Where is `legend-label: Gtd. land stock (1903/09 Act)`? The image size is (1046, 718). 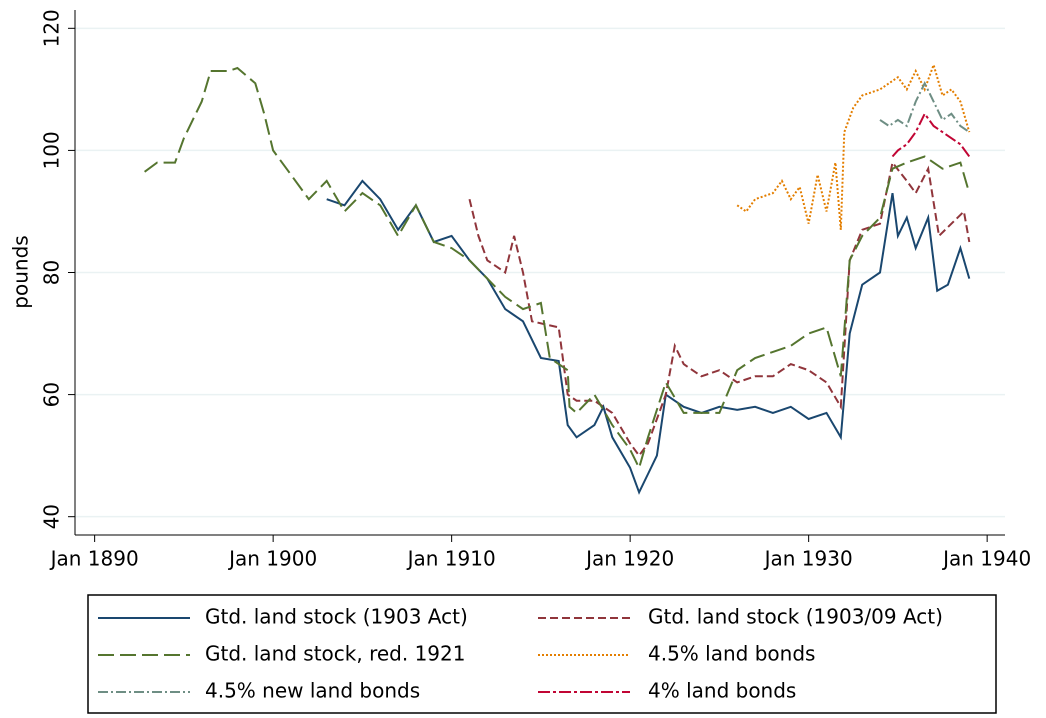 legend-label: Gtd. land stock (1903/09 Act) is located at coordinates (795, 617).